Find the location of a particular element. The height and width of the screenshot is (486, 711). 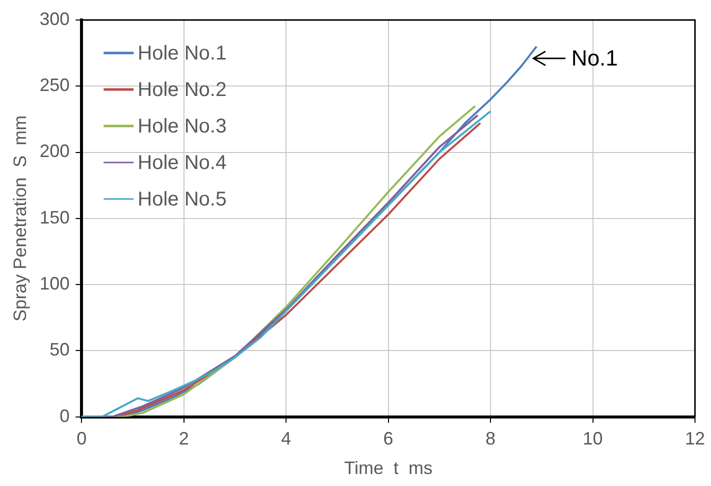

x-tick-label: 2 is located at coordinates (183, 438).